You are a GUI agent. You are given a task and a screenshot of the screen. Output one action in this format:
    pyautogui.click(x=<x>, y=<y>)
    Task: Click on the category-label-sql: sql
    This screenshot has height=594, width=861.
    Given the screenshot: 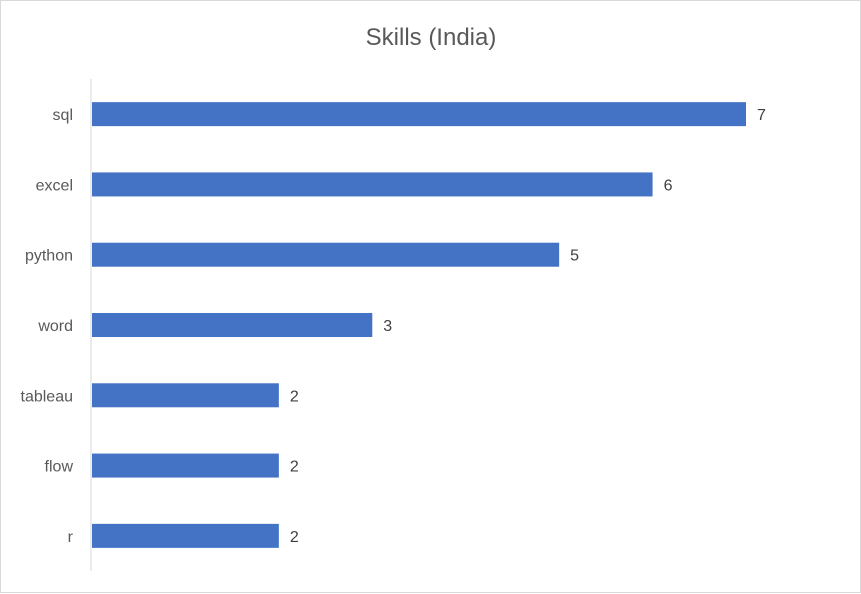 What is the action you would take?
    pyautogui.click(x=63, y=115)
    